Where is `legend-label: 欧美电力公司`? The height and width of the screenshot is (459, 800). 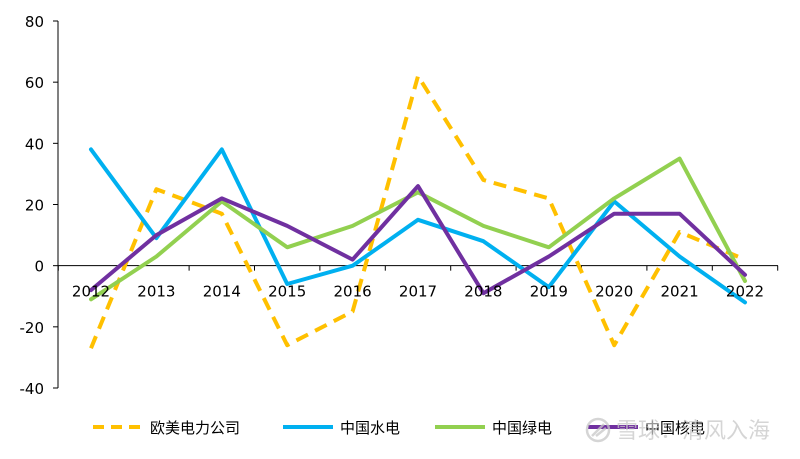
legend-label: 欧美电力公司 is located at coordinates (195, 428).